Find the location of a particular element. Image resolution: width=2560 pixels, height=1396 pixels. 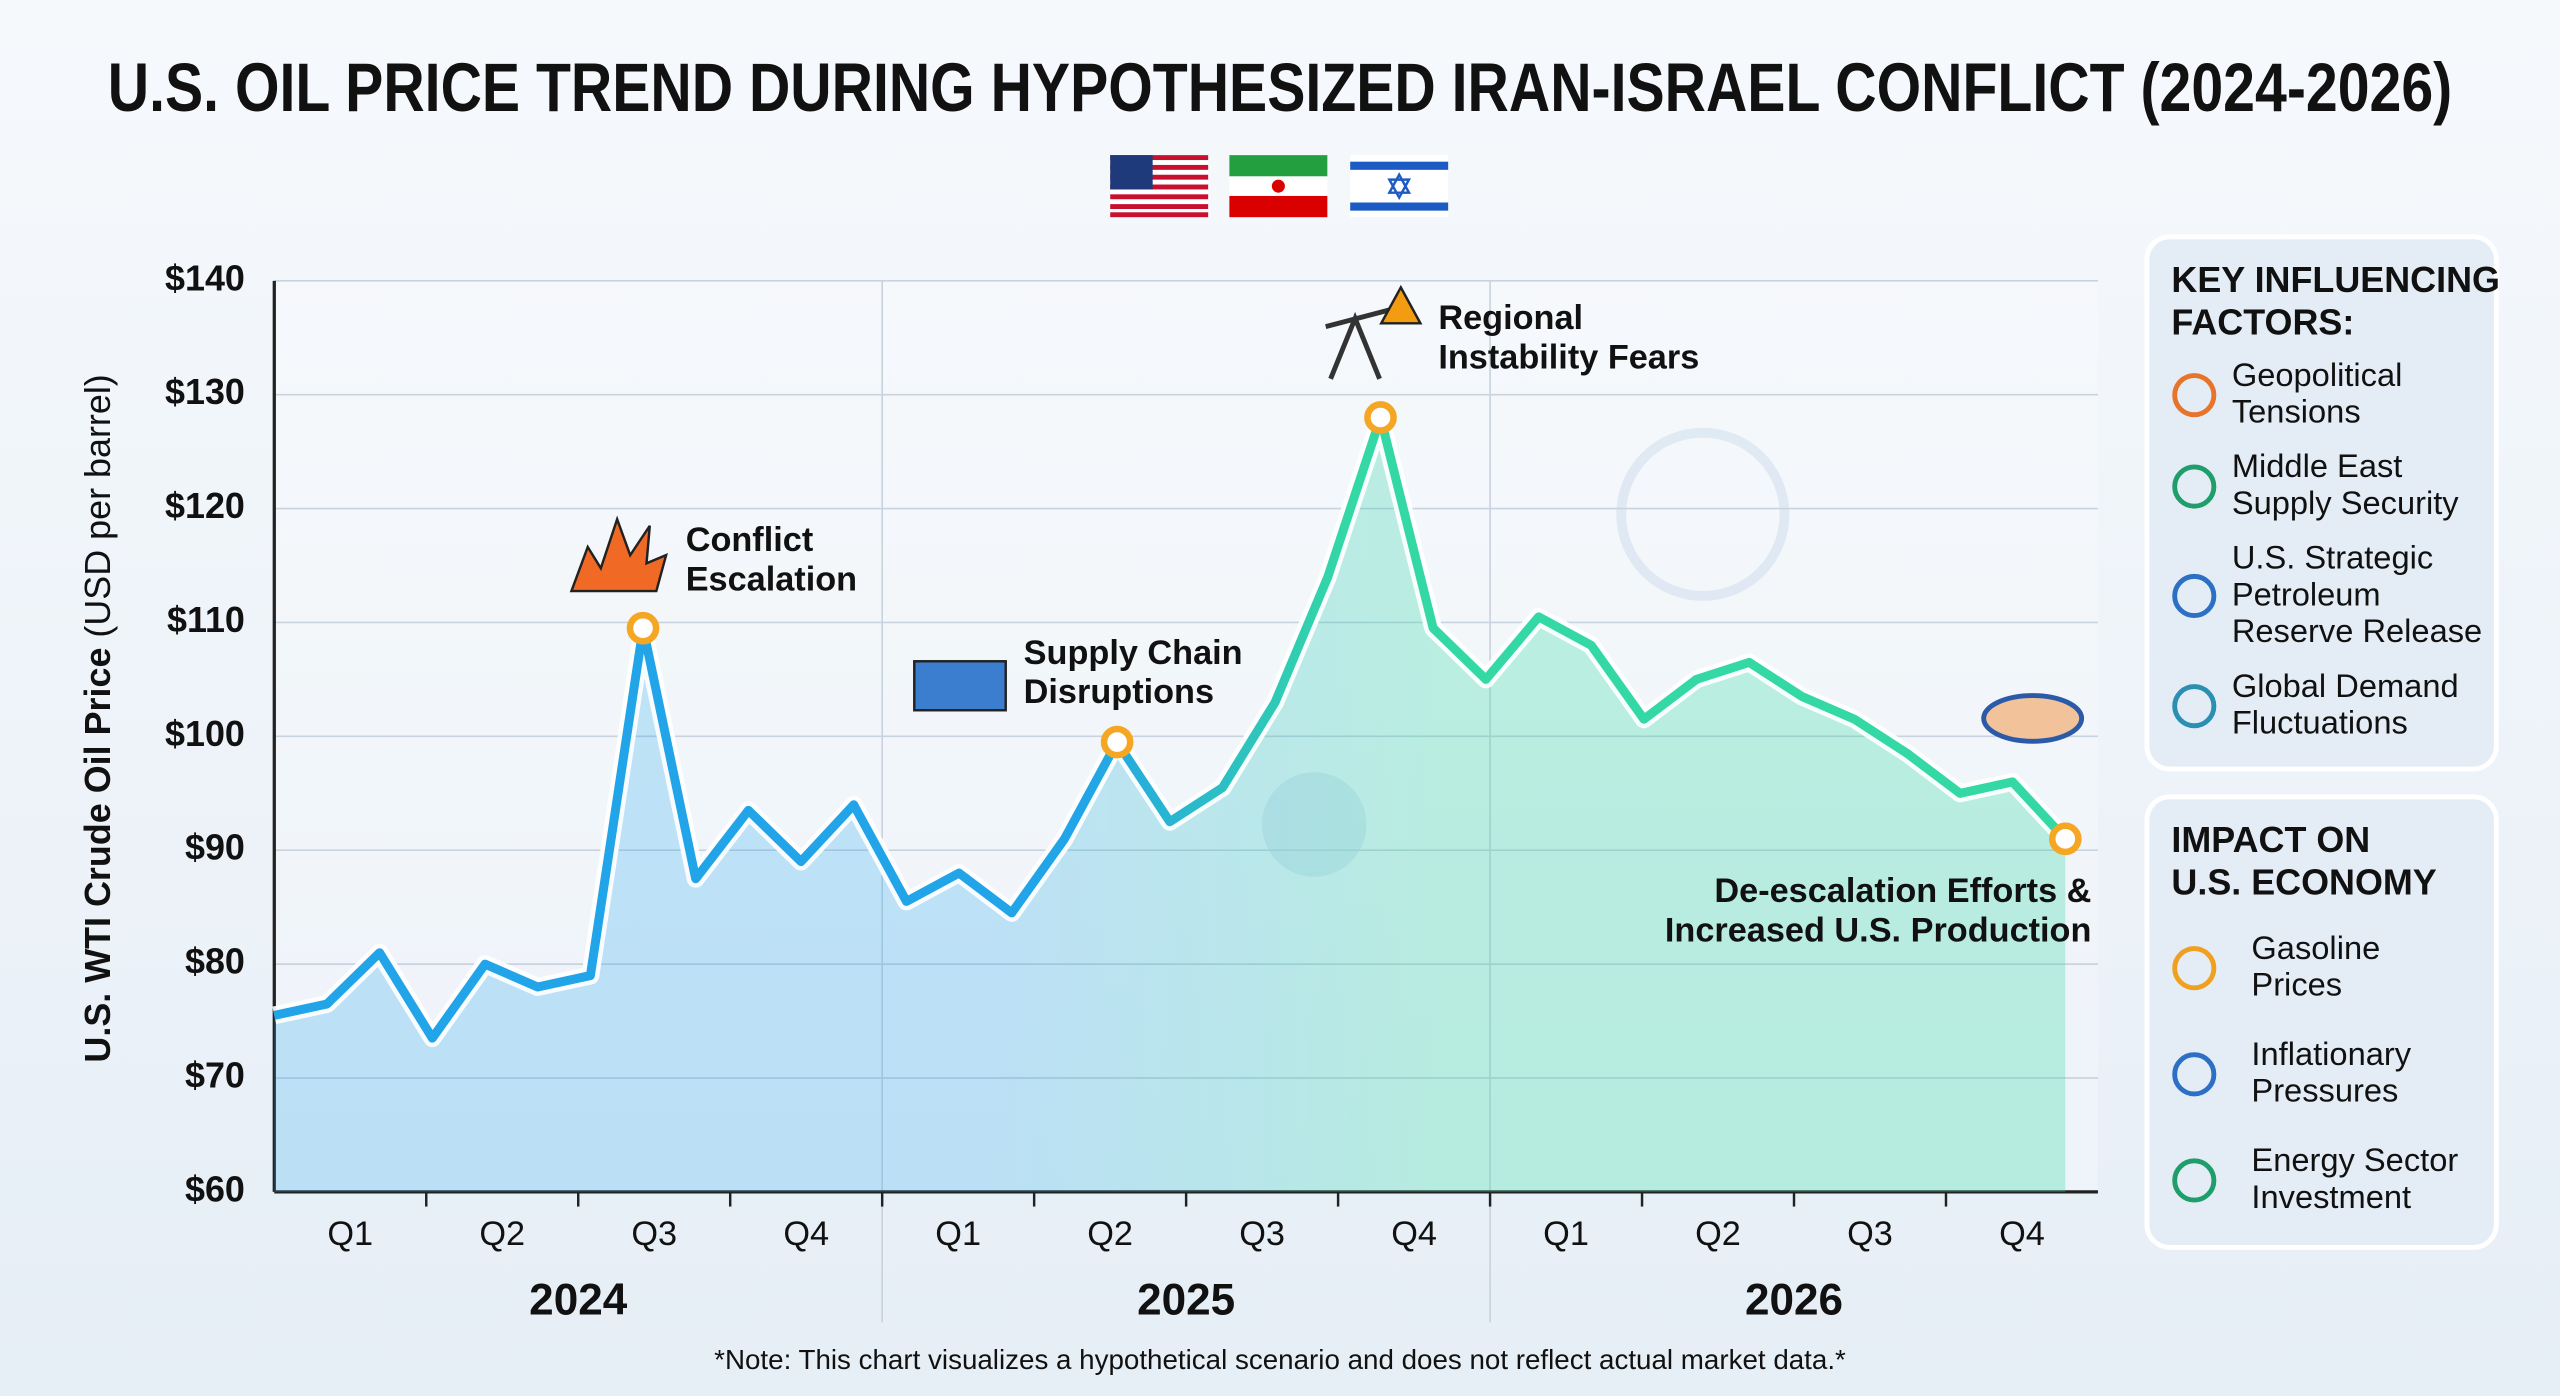

annotation: Regional is located at coordinates (1510, 318).